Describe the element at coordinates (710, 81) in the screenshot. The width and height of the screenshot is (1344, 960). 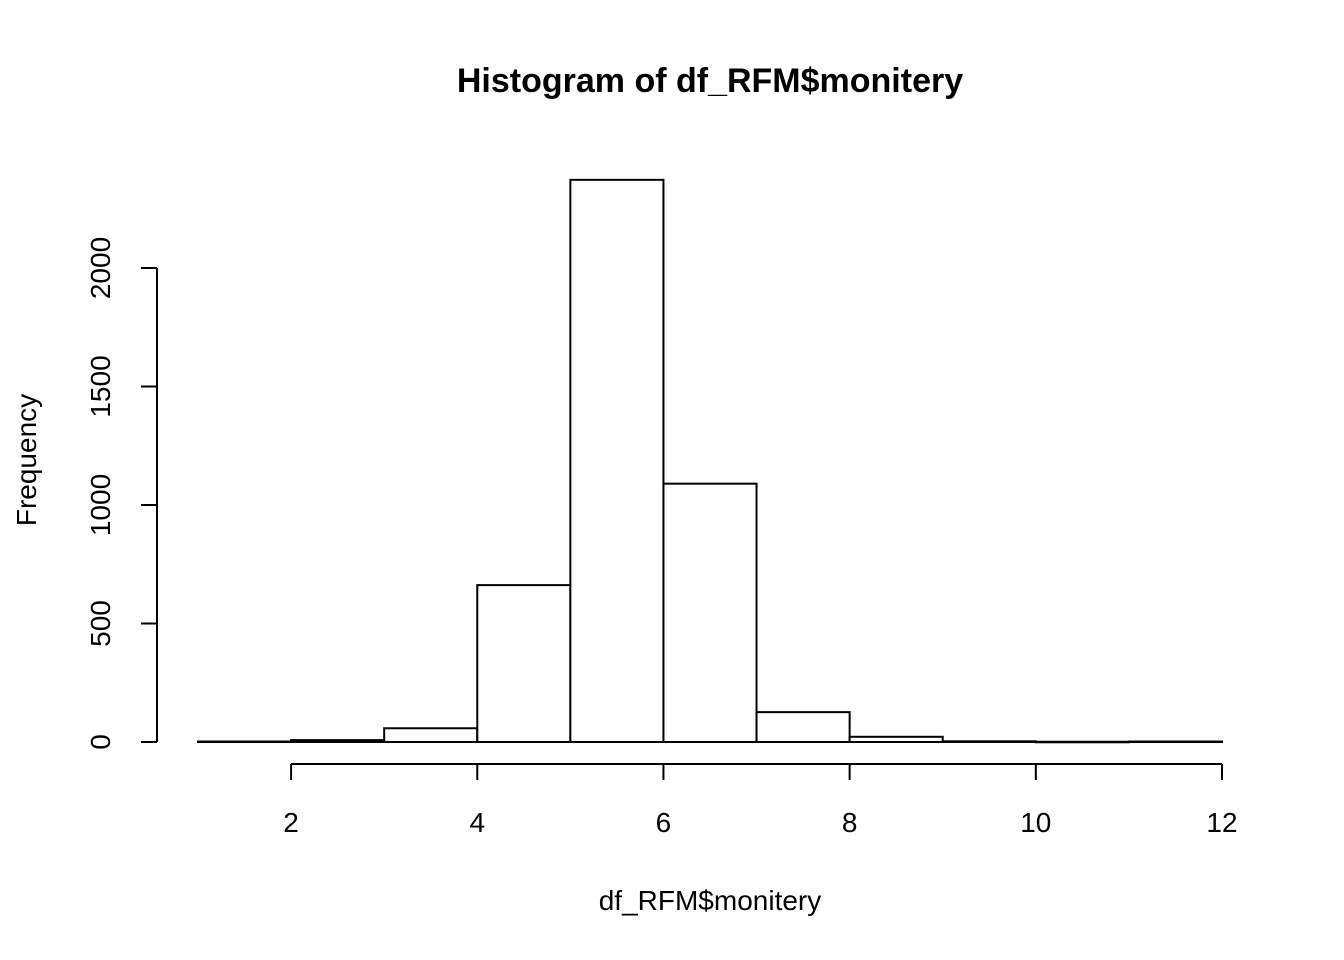
I see `chart-title: Histogram of df_RFM$monitery` at that location.